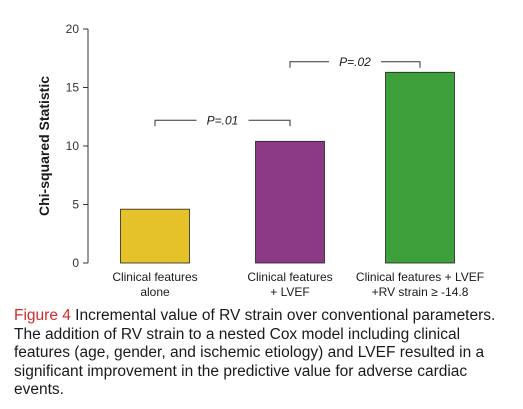 The height and width of the screenshot is (409, 523). Describe the element at coordinates (44, 146) in the screenshot. I see `y-axis-label: Chi-squared Statistic` at that location.